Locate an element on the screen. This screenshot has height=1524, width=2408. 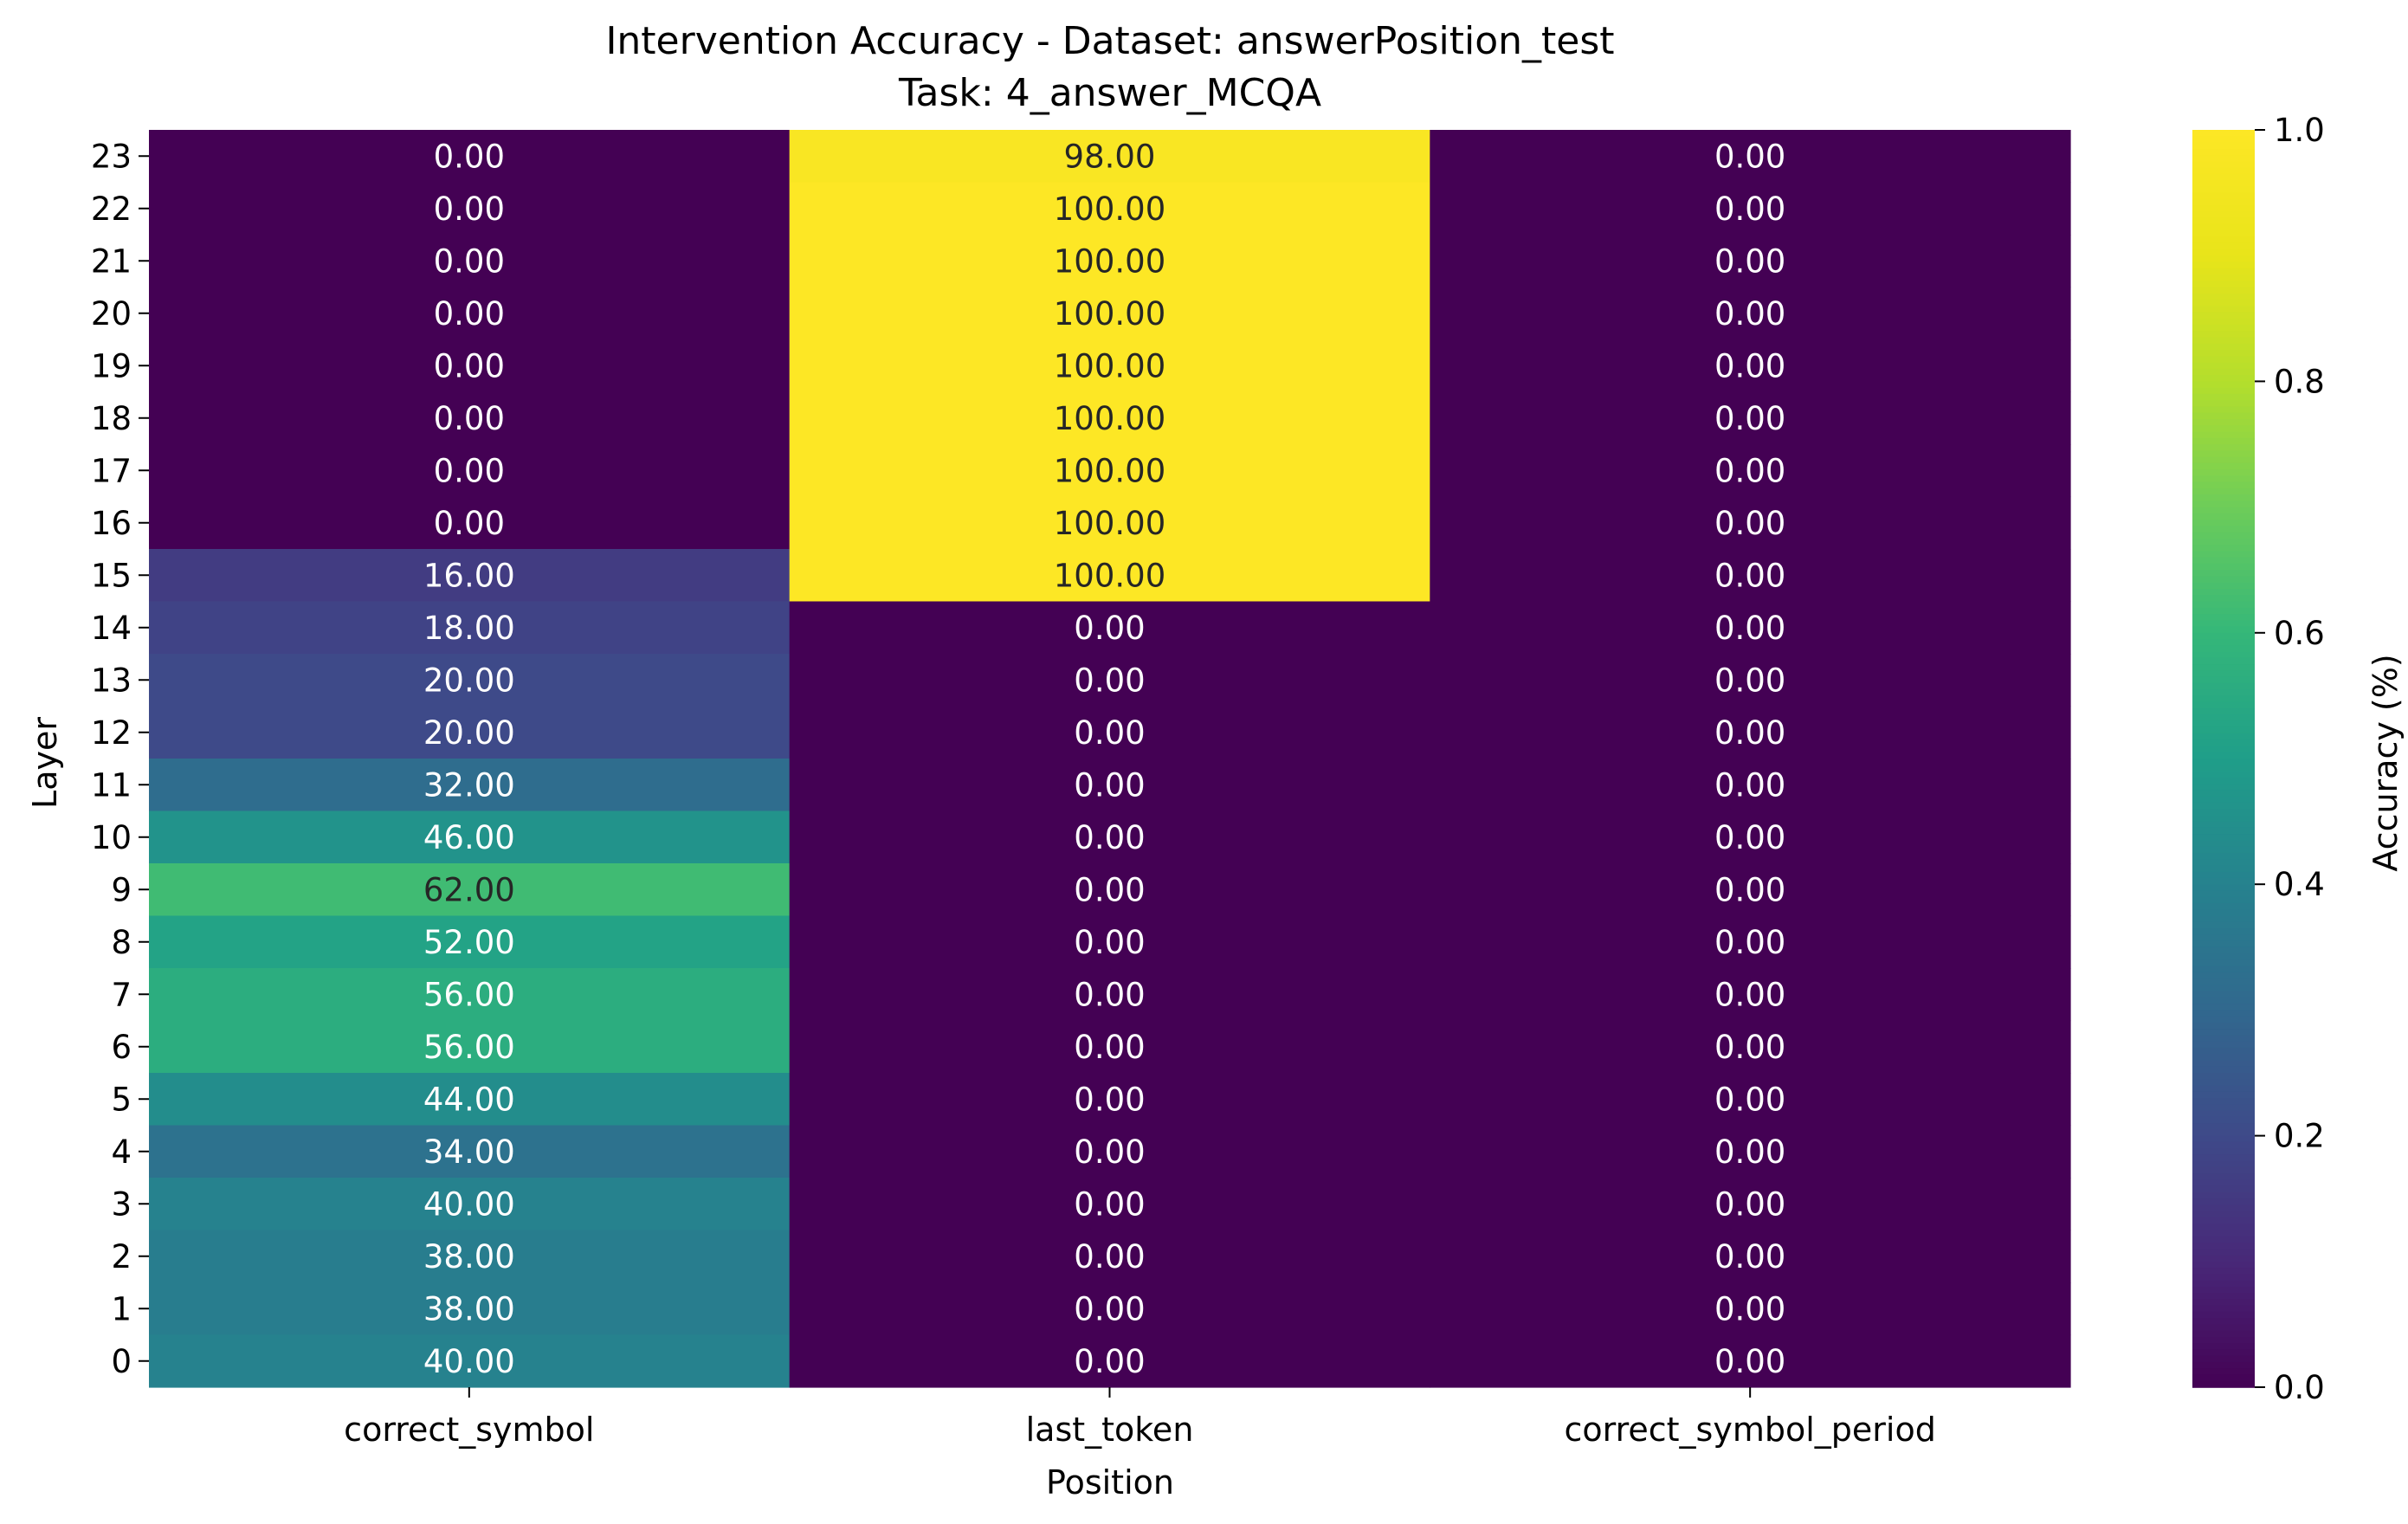
y-tick-label: 21 is located at coordinates (111, 261).